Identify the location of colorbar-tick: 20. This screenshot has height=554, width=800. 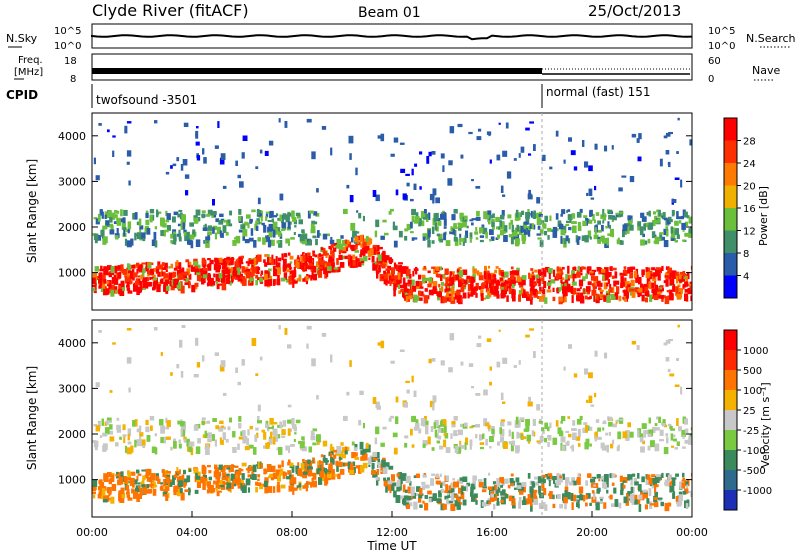
(749, 187).